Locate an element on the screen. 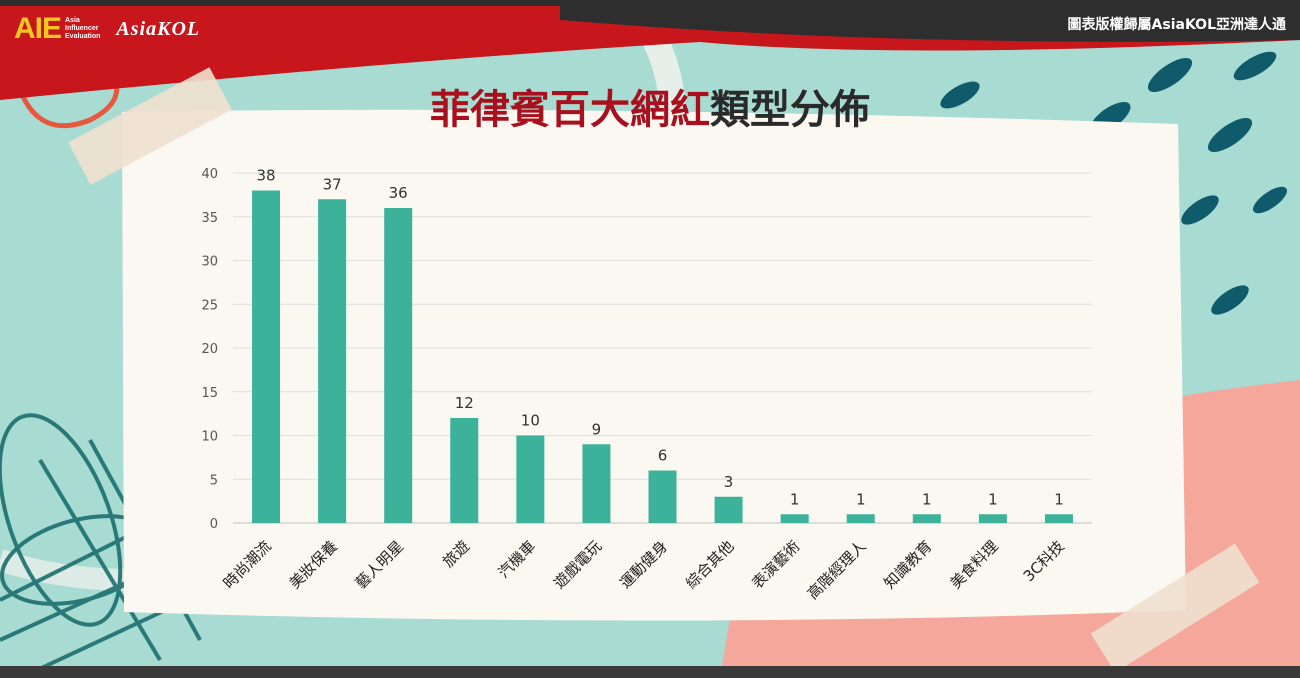 This screenshot has height=678, width=1300. chart-title: 菲律賓百大網紅類型分佈 is located at coordinates (650, 110).